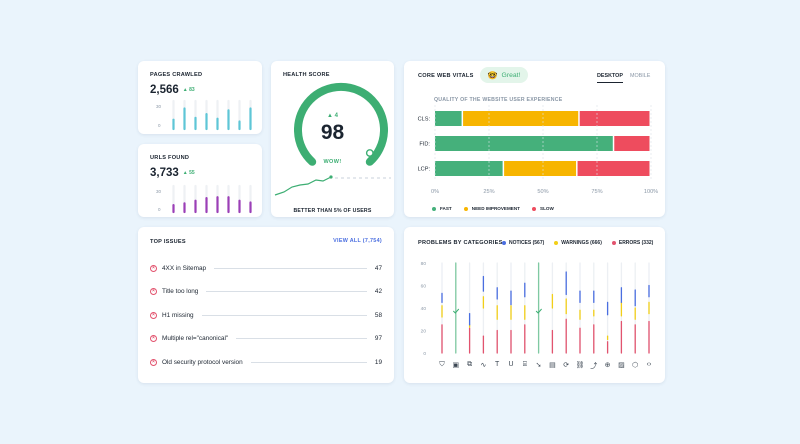 The image size is (800, 444). I want to click on cwv-legend: FAST NEED IMPROVEMENT SLOW, so click(493, 208).